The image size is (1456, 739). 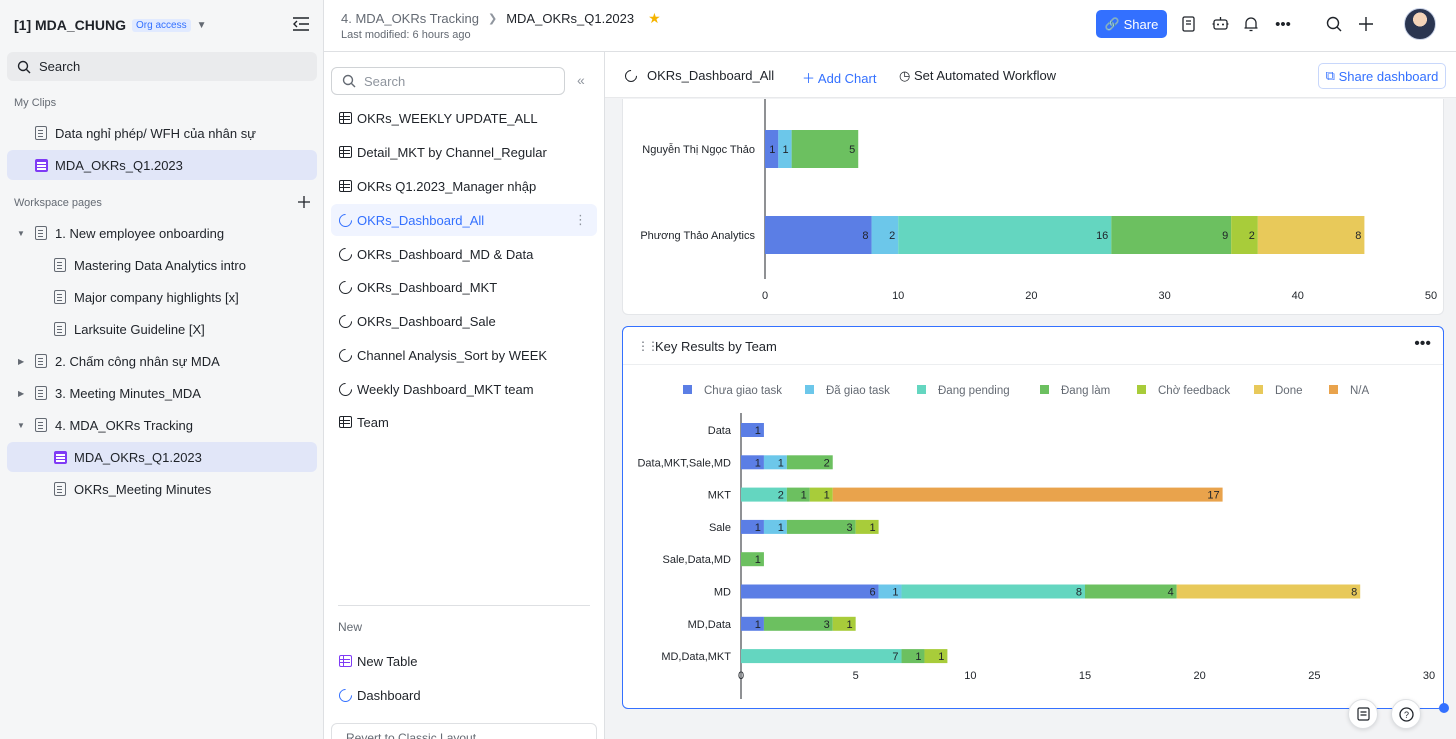 I want to click on dashboard-item: OKRs_Dashboard_All ⋮, so click(x=464, y=220).